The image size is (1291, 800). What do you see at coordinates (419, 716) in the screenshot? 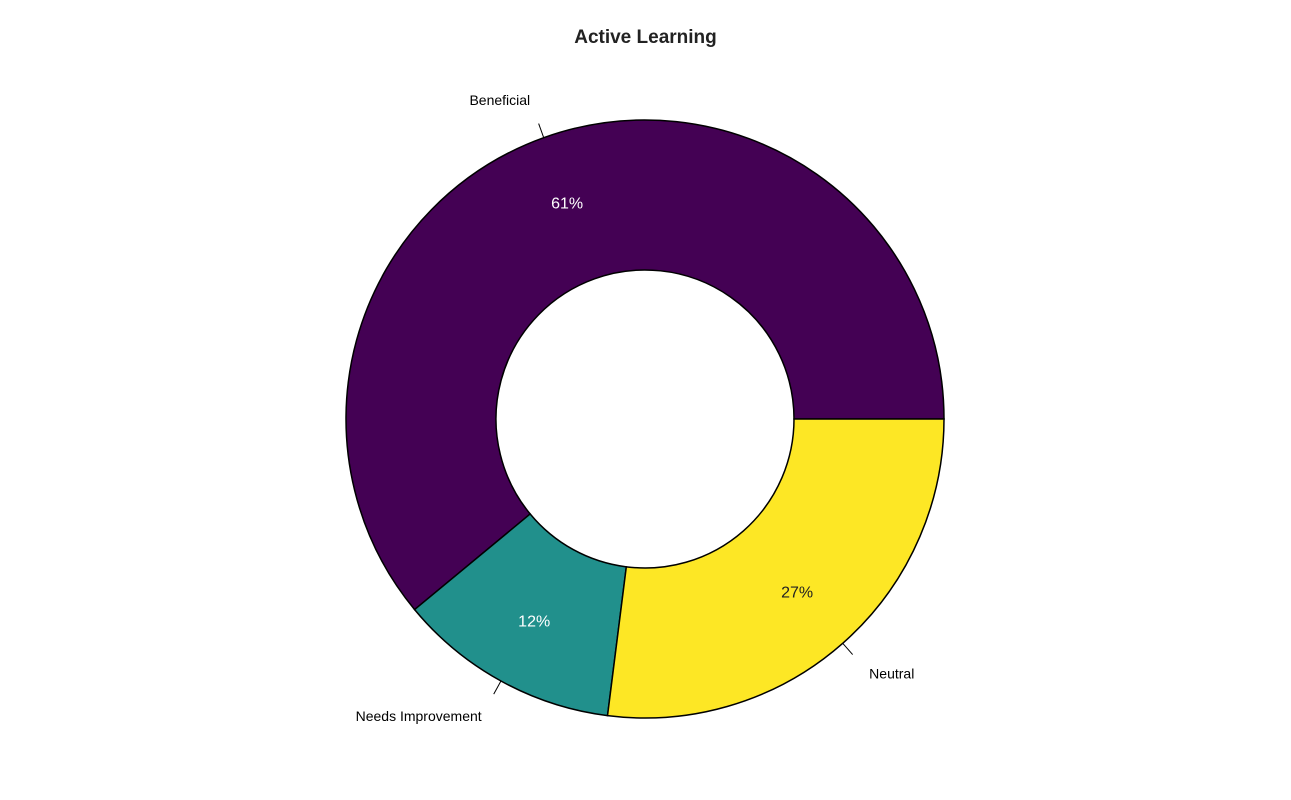
I see `slice-label-needs-improvement: Needs Improvement` at bounding box center [419, 716].